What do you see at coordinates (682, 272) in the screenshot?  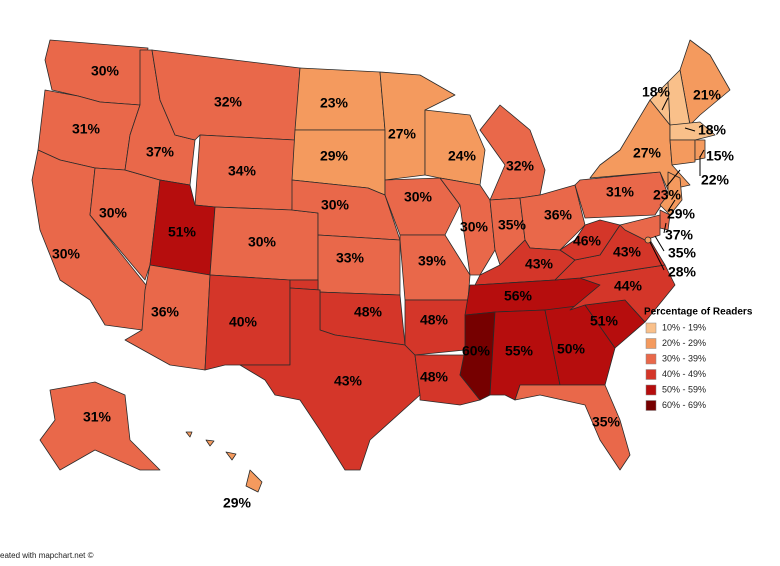 I see `region-label: 28%` at bounding box center [682, 272].